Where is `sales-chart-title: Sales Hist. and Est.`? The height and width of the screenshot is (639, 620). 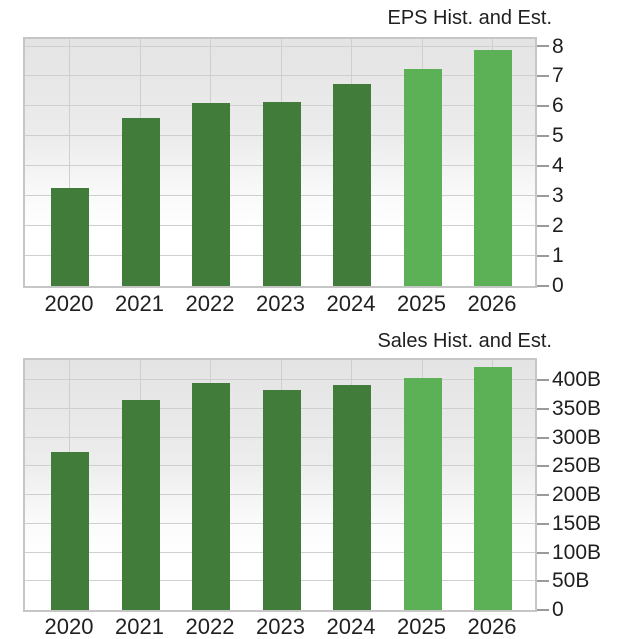 sales-chart-title: Sales Hist. and Est. is located at coordinates (464, 341).